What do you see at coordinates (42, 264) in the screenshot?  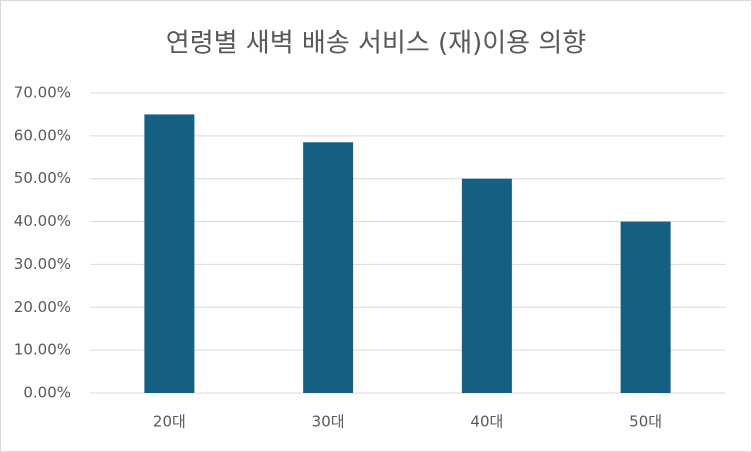 I see `y-tick-label: 30.00%` at bounding box center [42, 264].